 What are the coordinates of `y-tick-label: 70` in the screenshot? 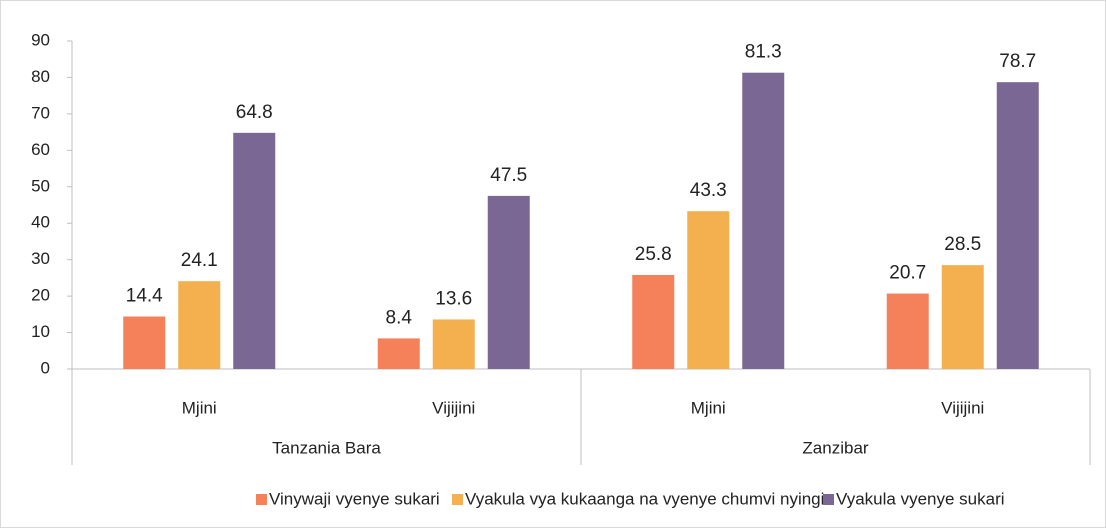 It's located at (40, 112).